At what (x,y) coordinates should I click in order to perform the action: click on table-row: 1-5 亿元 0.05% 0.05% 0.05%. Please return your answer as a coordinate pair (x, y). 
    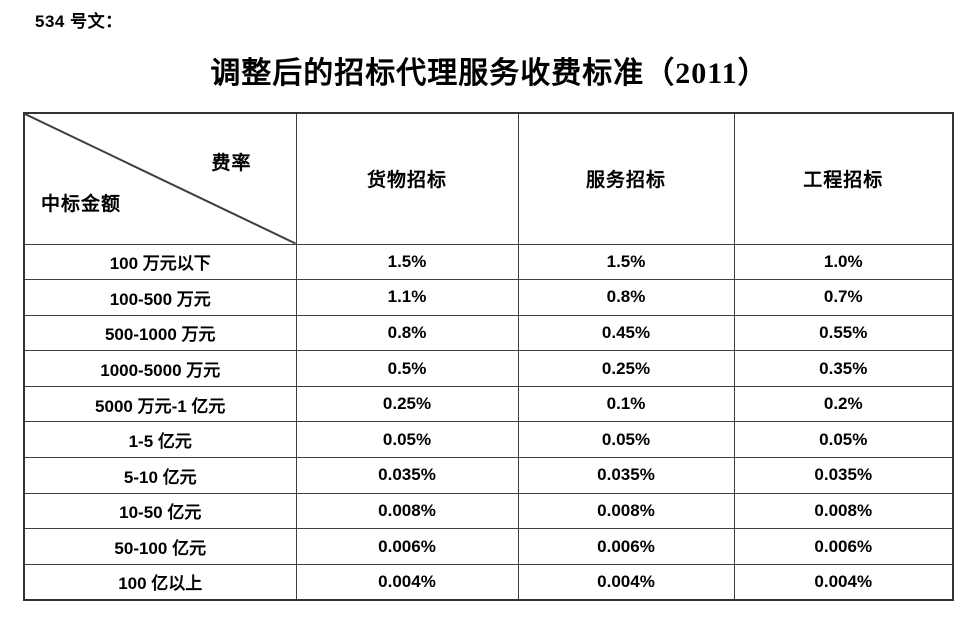
    Looking at the image, I should click on (488, 440).